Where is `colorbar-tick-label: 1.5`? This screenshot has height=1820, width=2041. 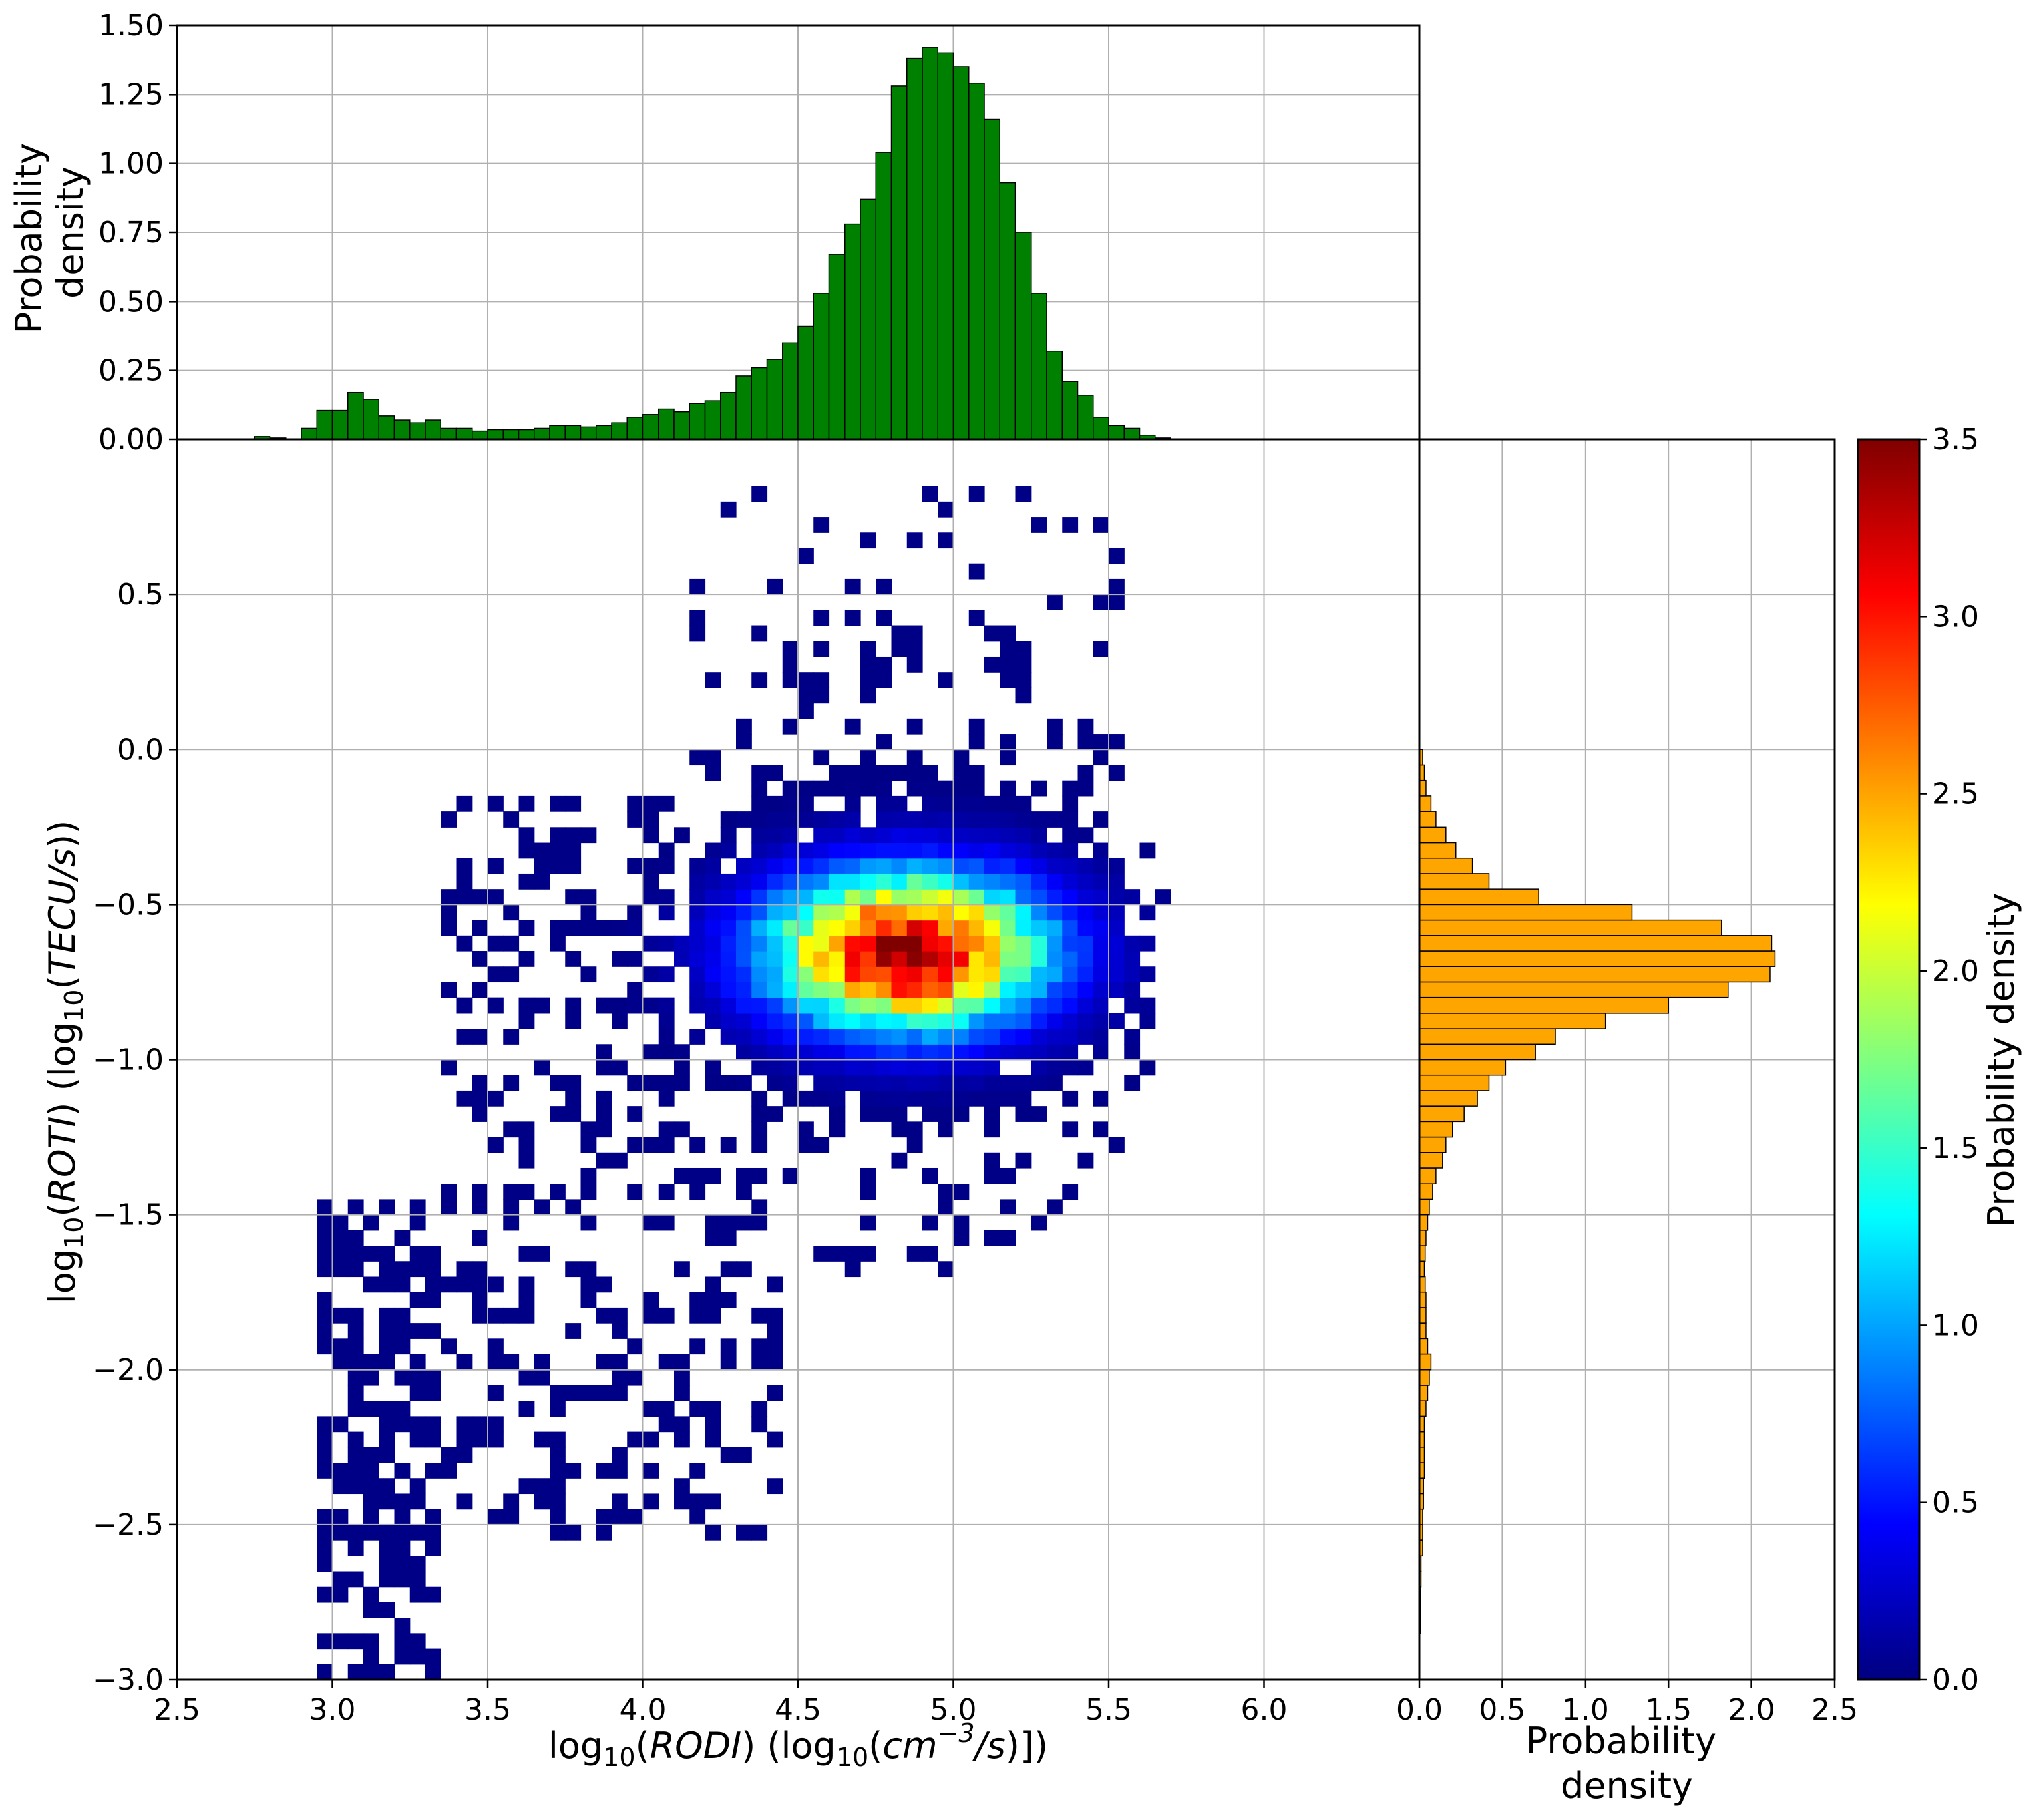 colorbar-tick-label: 1.5 is located at coordinates (1955, 1148).